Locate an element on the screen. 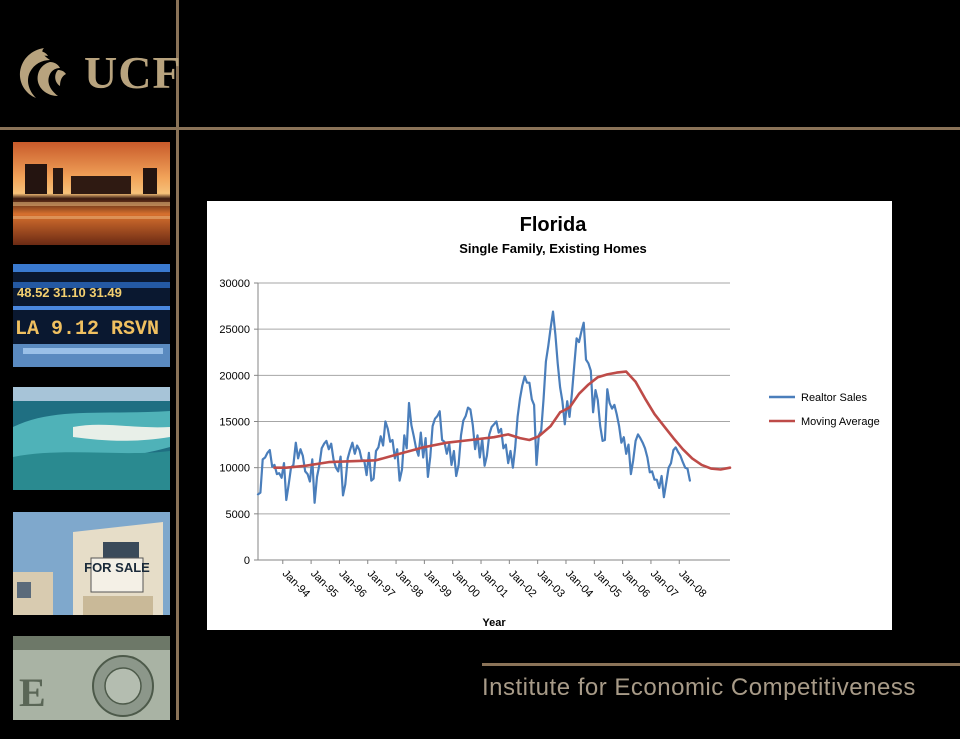 The width and height of the screenshot is (960, 739). x-axis-label: Year is located at coordinates (494, 623).